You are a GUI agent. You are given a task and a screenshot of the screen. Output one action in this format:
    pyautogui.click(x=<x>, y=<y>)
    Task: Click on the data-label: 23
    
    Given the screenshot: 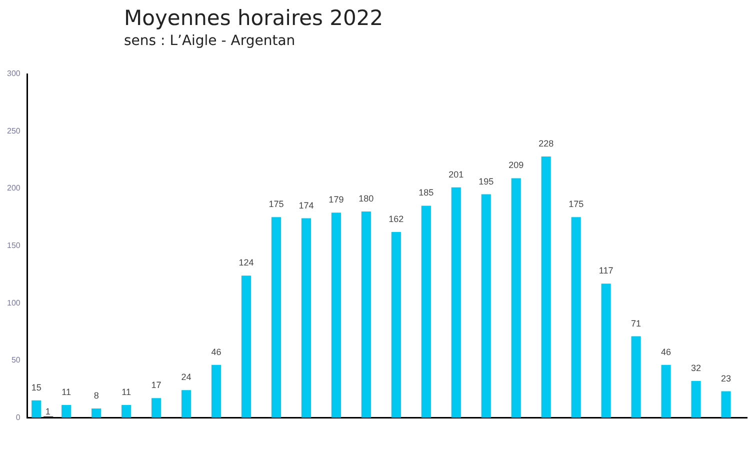 What is the action you would take?
    pyautogui.click(x=726, y=378)
    